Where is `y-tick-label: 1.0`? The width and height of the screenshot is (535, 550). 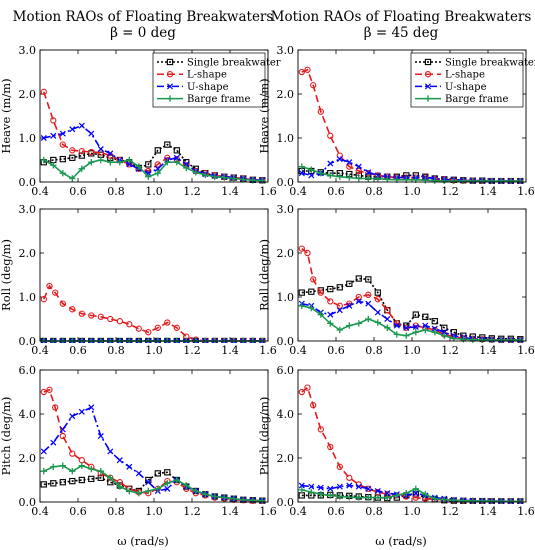
y-tick-label: 1.0 is located at coordinates (28, 297).